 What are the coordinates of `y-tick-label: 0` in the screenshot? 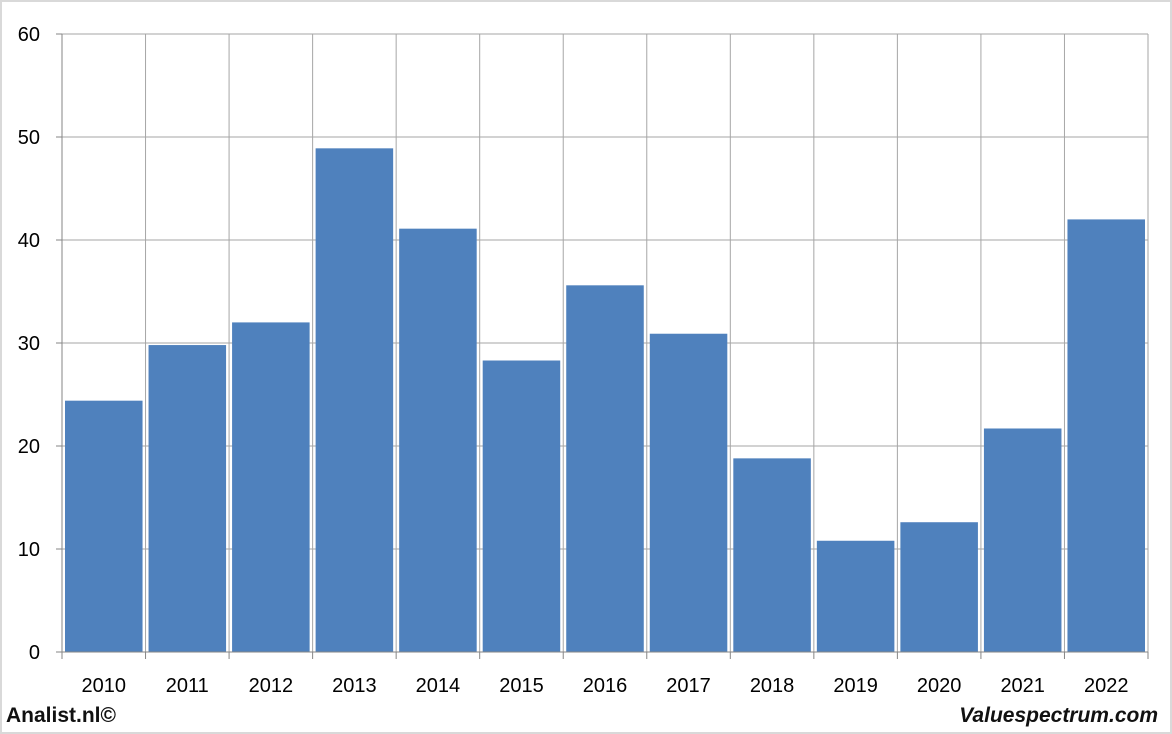 It's located at (34, 653).